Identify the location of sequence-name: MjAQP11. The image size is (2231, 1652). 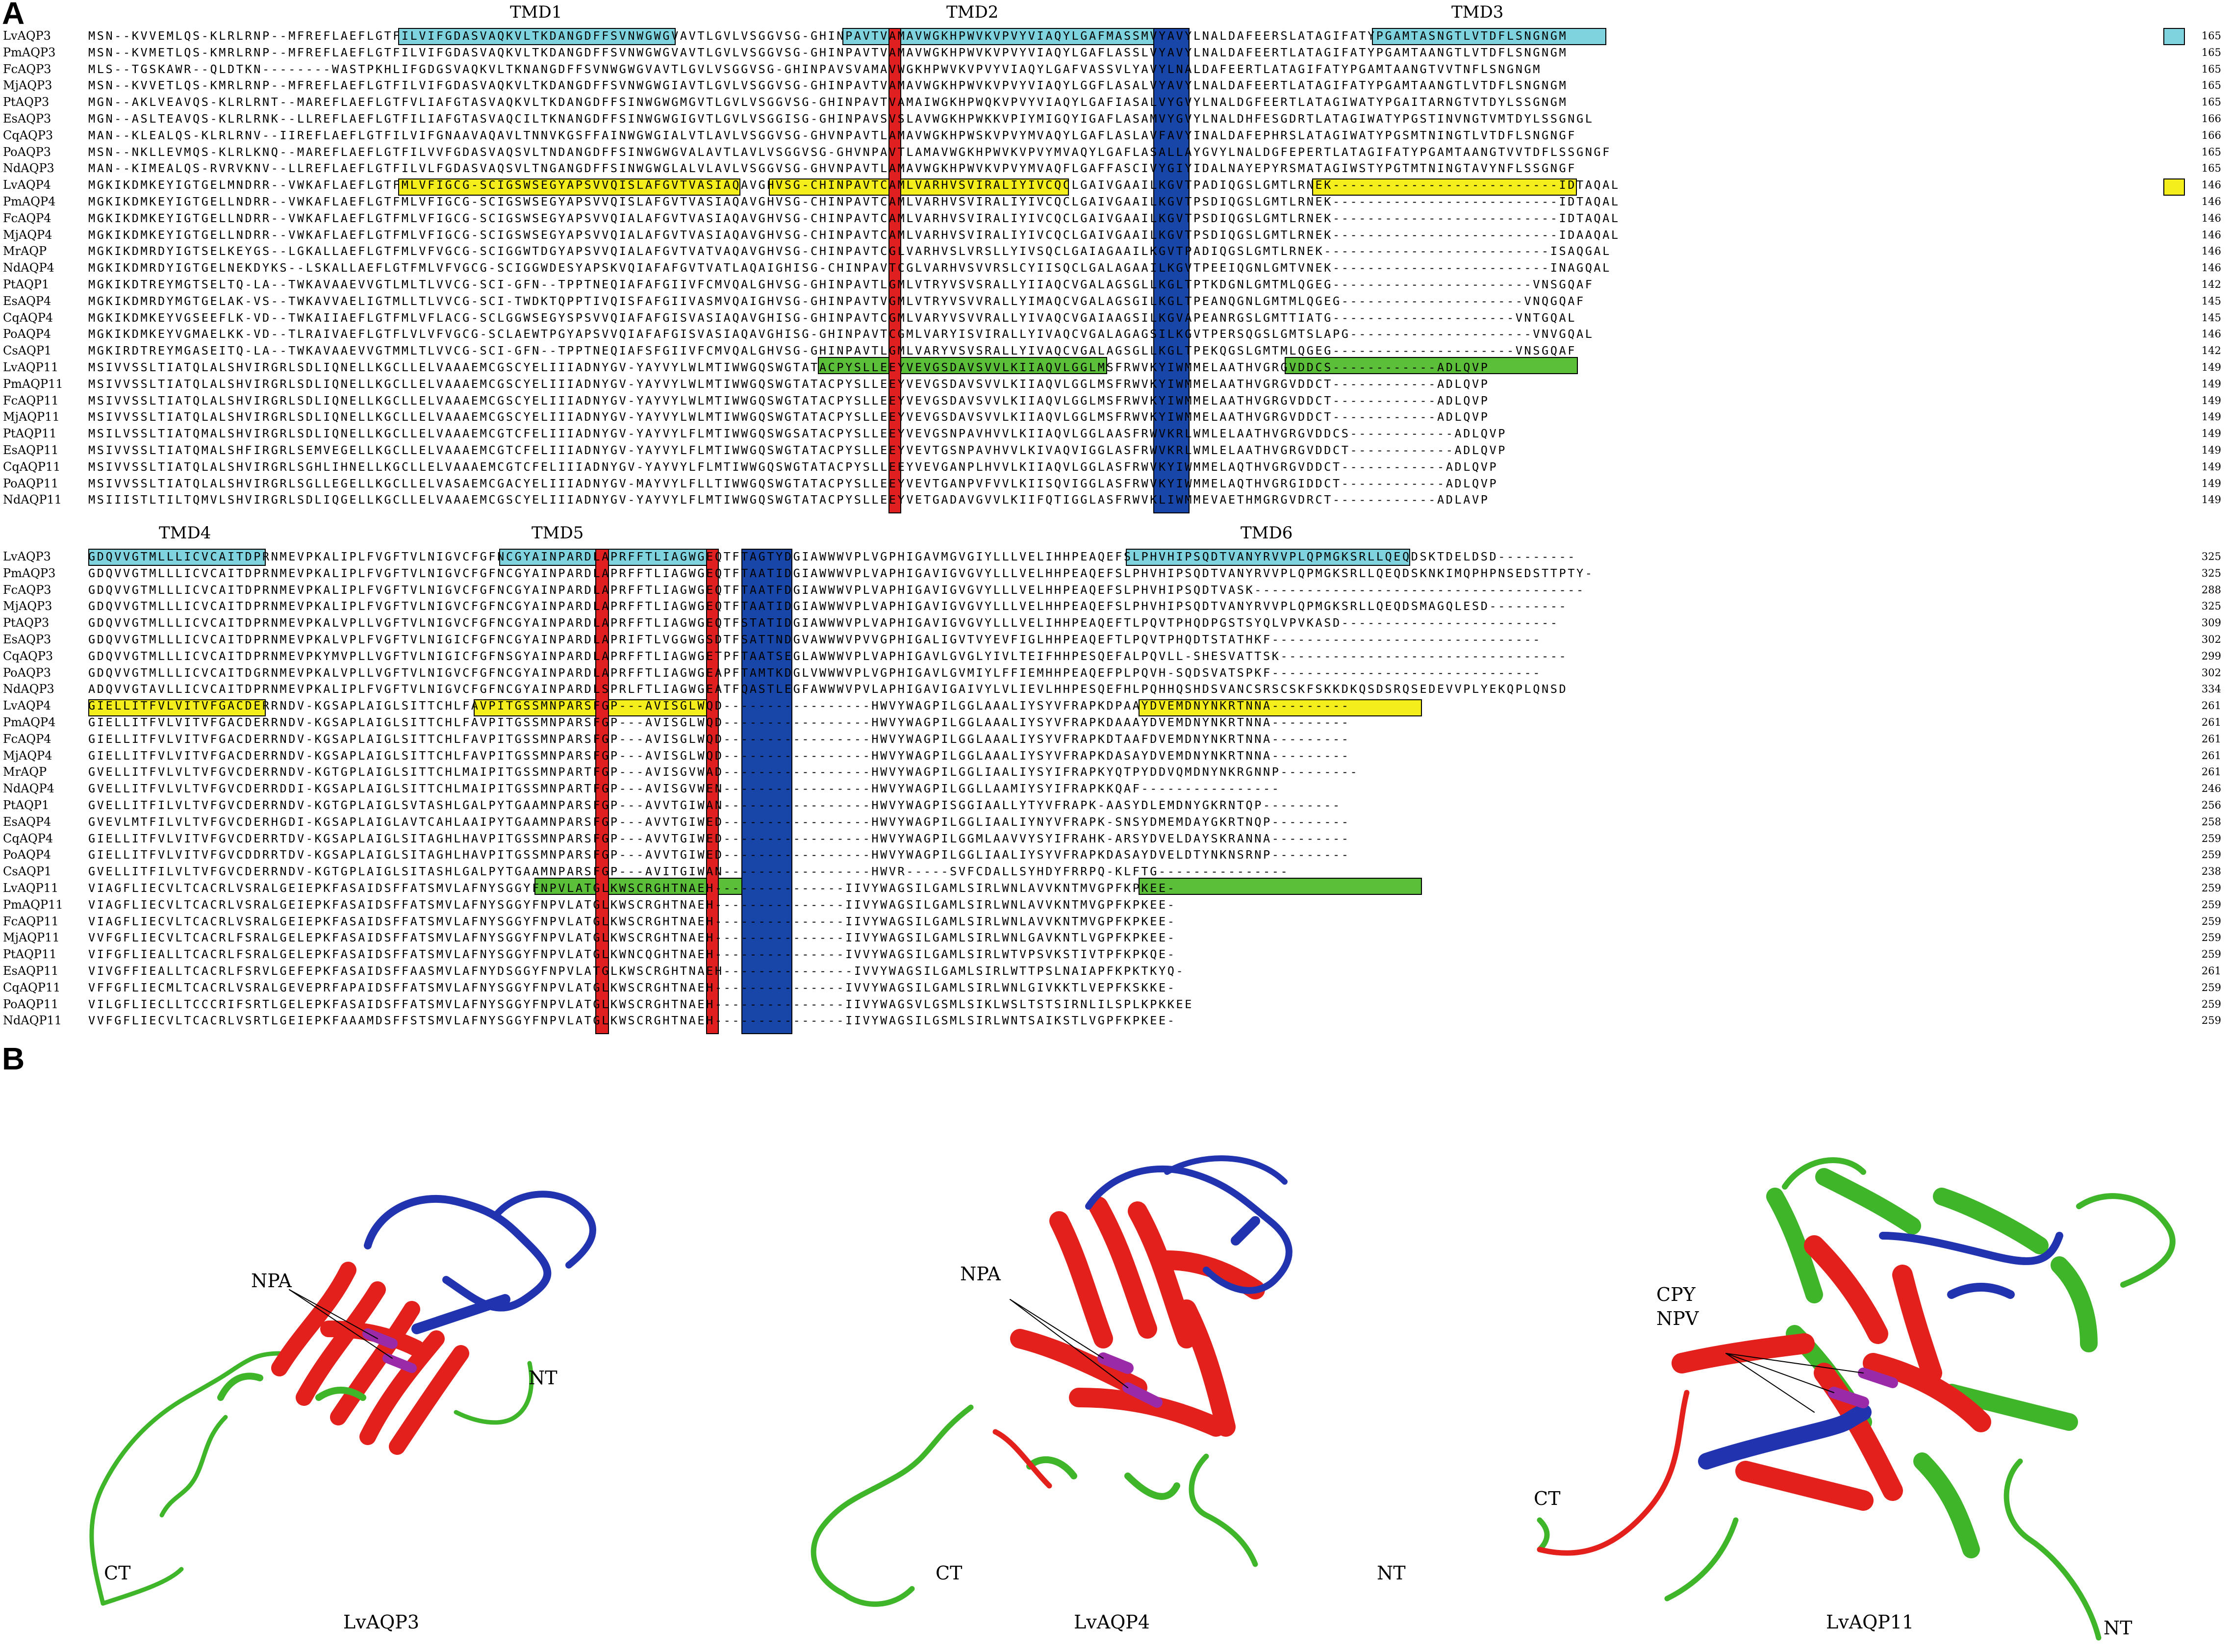
(32, 417).